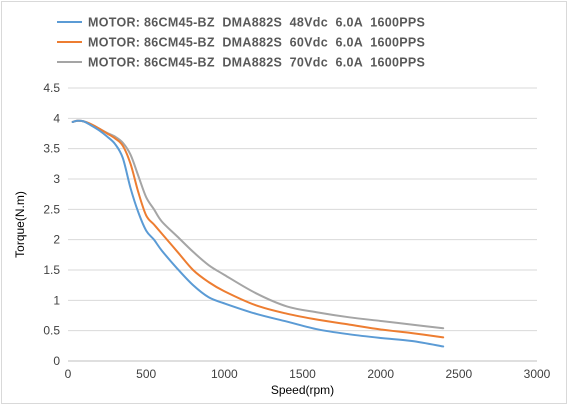  I want to click on x-tick-label: 2000, so click(380, 374).